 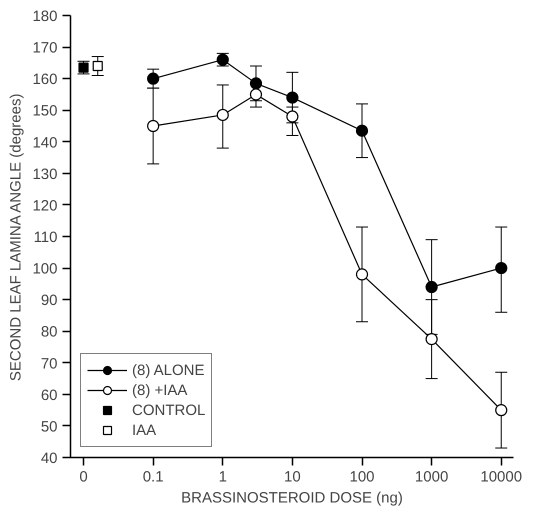 I want to click on y-tick-label: 100, so click(x=45, y=269).